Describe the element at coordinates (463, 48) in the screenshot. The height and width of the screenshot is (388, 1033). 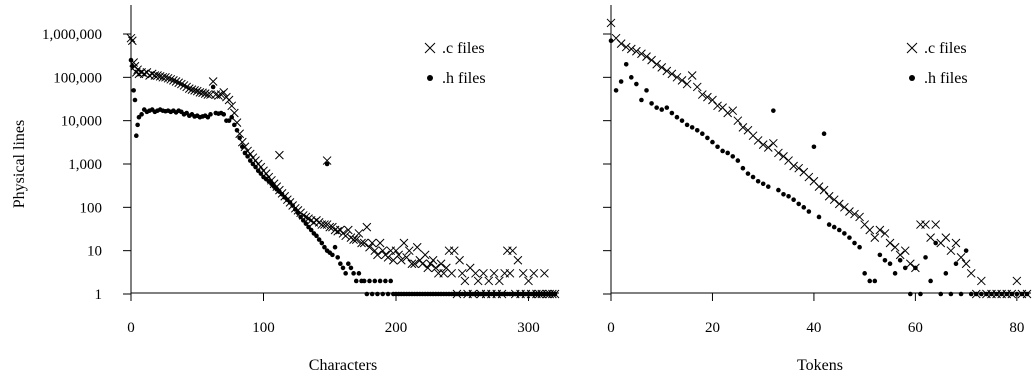
I see `legend-label: .c files` at that location.